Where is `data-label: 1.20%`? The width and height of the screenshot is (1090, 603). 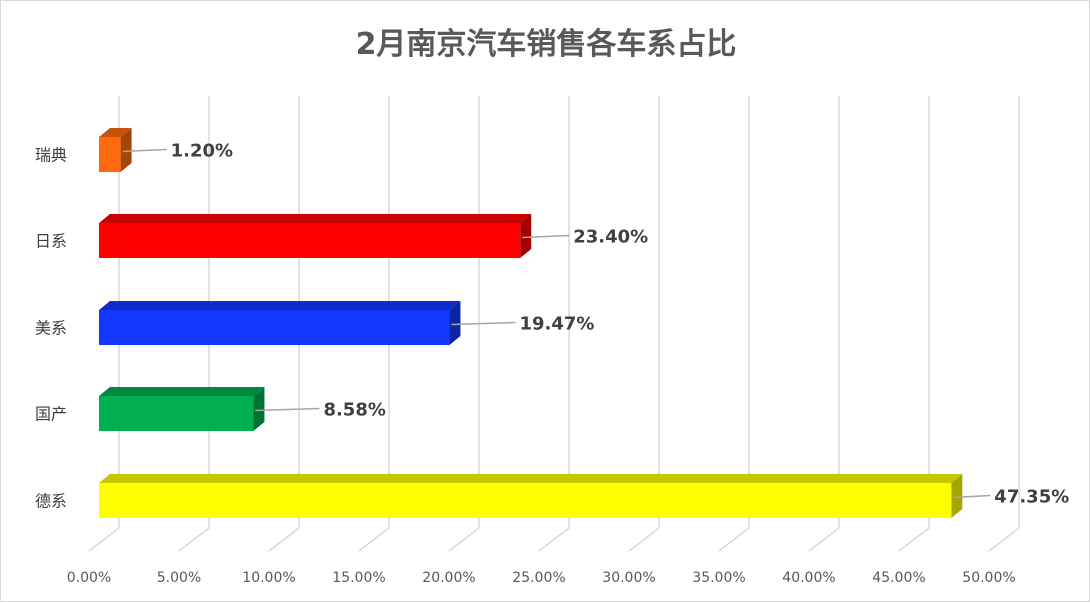
data-label: 1.20% is located at coordinates (202, 151).